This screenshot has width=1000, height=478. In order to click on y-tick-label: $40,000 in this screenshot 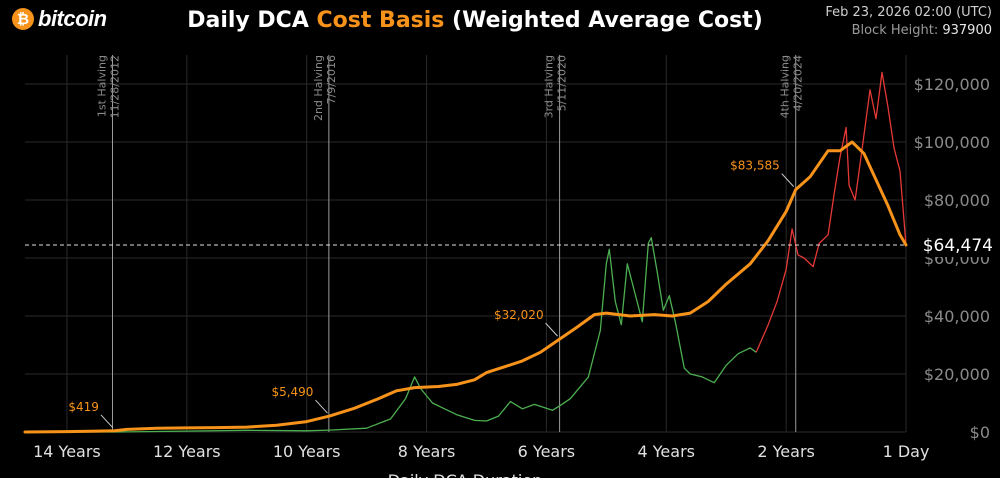, I will do `click(957, 316)`.